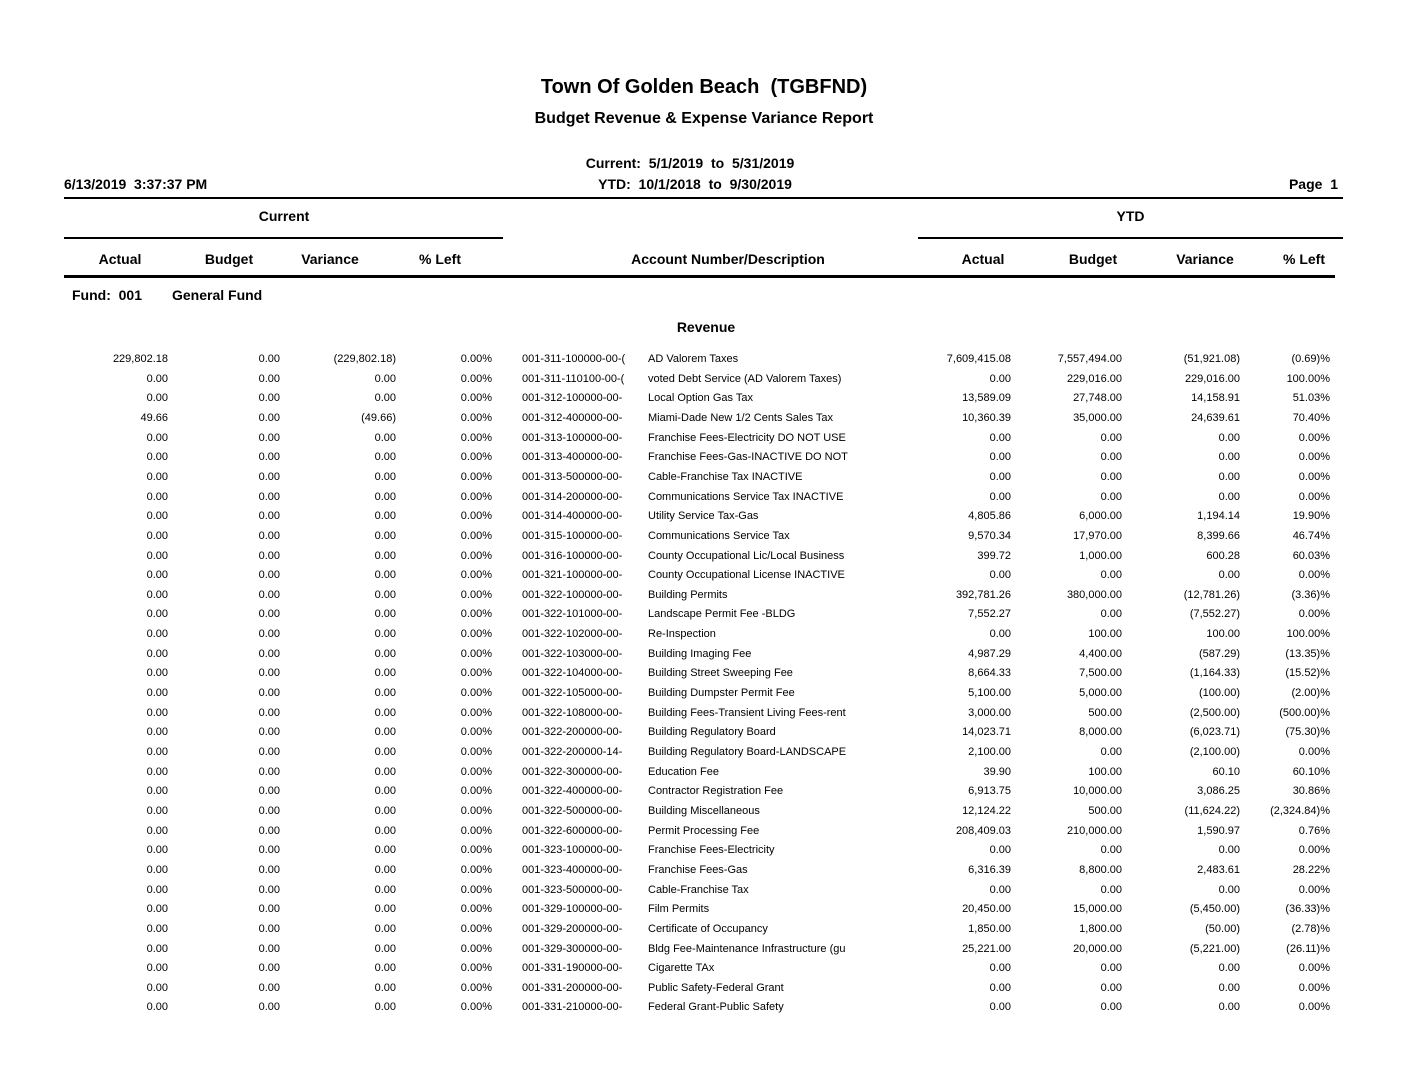 The width and height of the screenshot is (1408, 1088). Describe the element at coordinates (1311, 555) in the screenshot. I see `table-cell: 60.03%` at that location.